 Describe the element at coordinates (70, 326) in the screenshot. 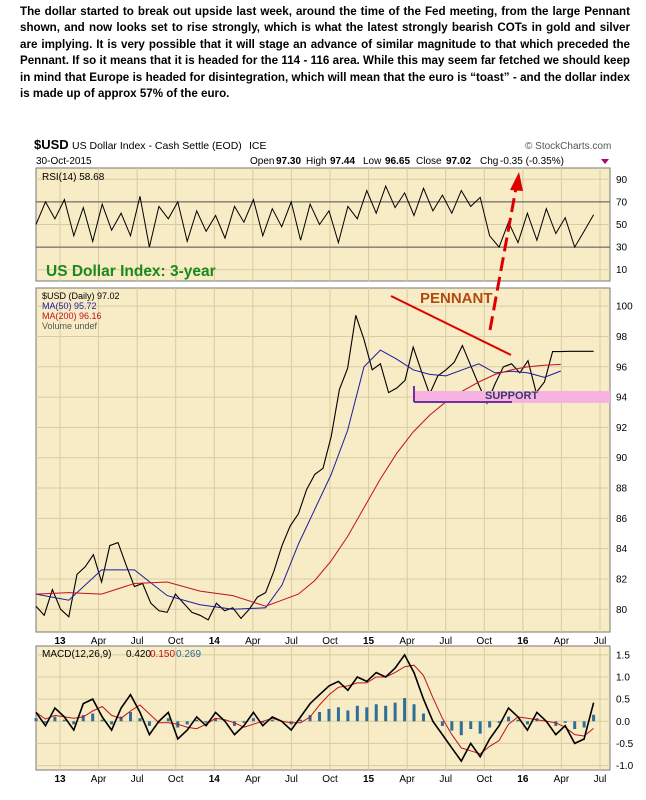

I see `volume-legend: Volume undef` at that location.